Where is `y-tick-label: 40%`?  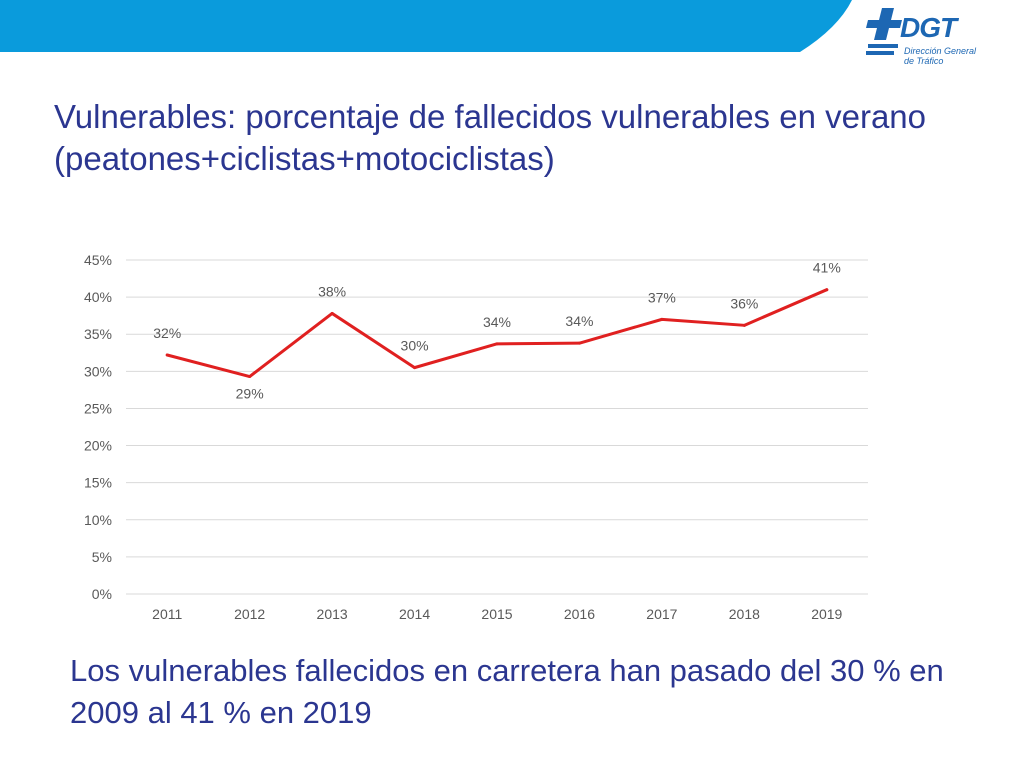
y-tick-label: 40% is located at coordinates (98, 297).